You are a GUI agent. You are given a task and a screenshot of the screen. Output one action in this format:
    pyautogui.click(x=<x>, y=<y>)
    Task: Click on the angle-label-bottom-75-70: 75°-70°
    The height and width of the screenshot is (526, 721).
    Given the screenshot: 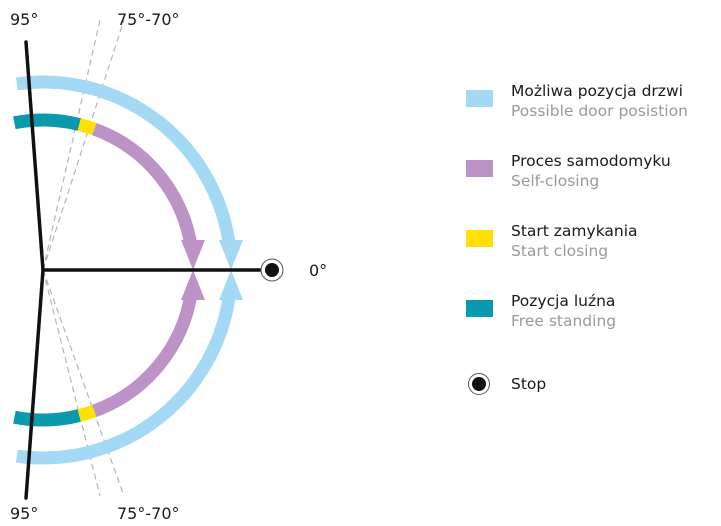 What is the action you would take?
    pyautogui.click(x=148, y=513)
    